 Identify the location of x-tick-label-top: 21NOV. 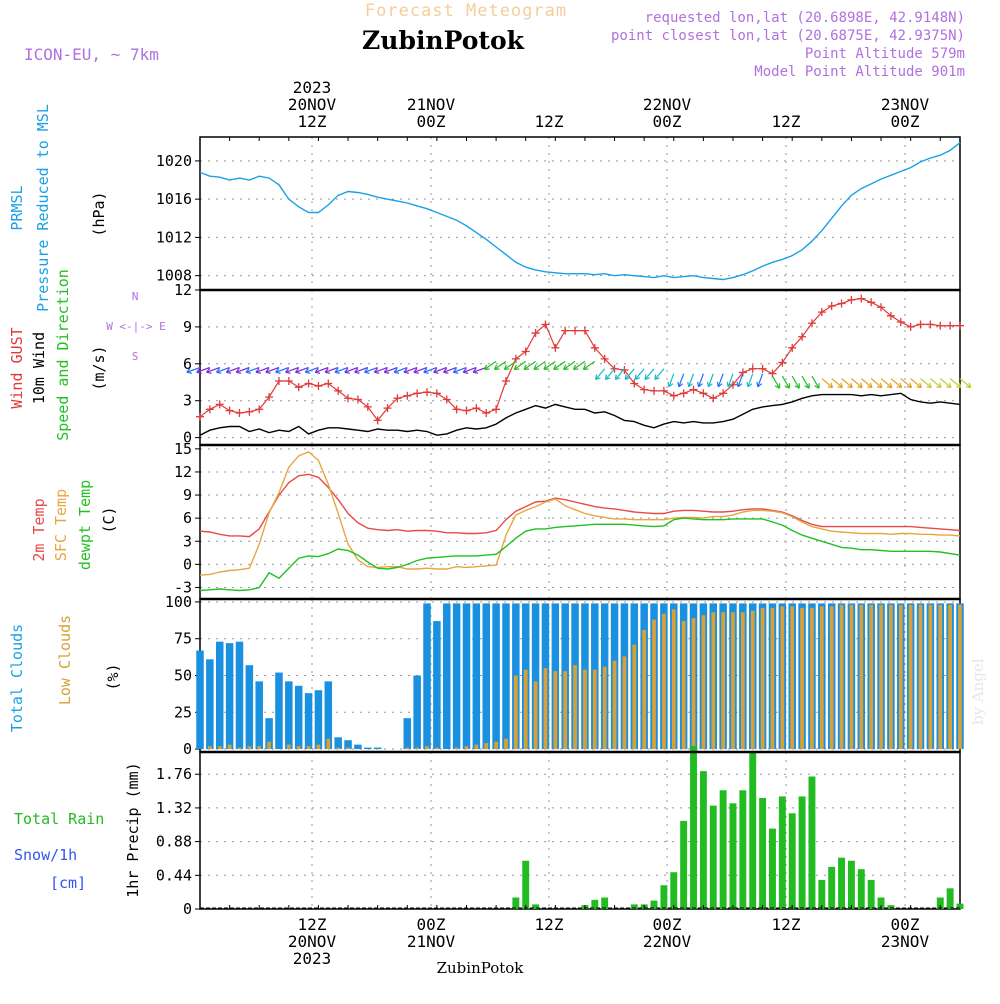
(431, 104).